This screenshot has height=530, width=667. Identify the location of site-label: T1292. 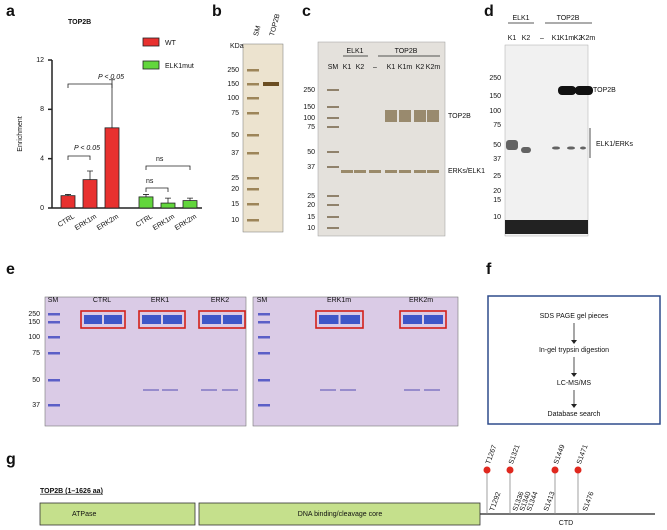
(495, 501).